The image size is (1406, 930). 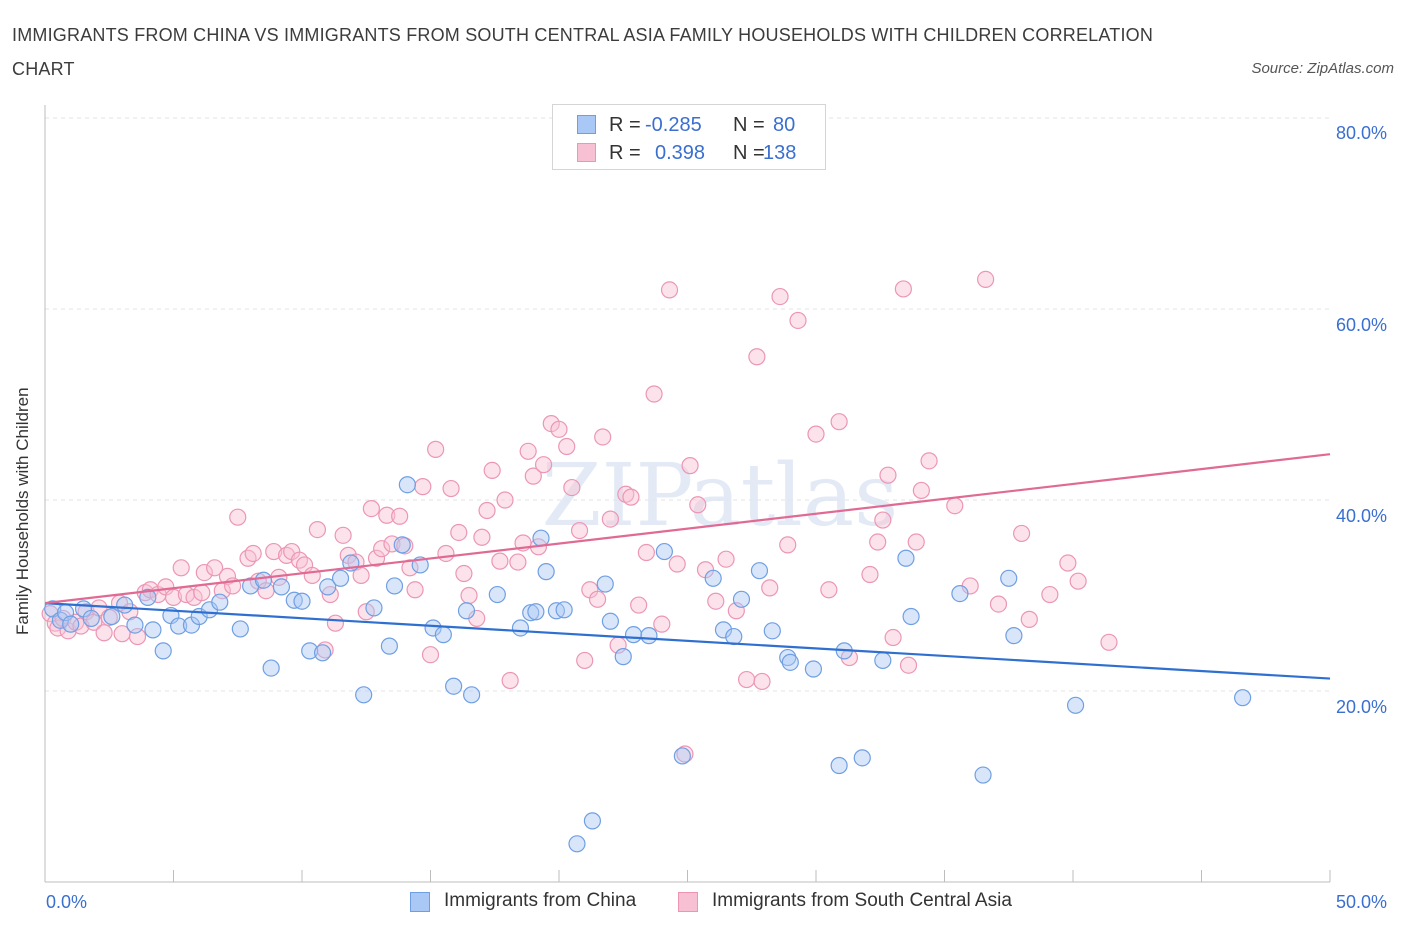 I want to click on bottom-legend-sca: Immigrants from South Central Asia, so click(x=868, y=902).